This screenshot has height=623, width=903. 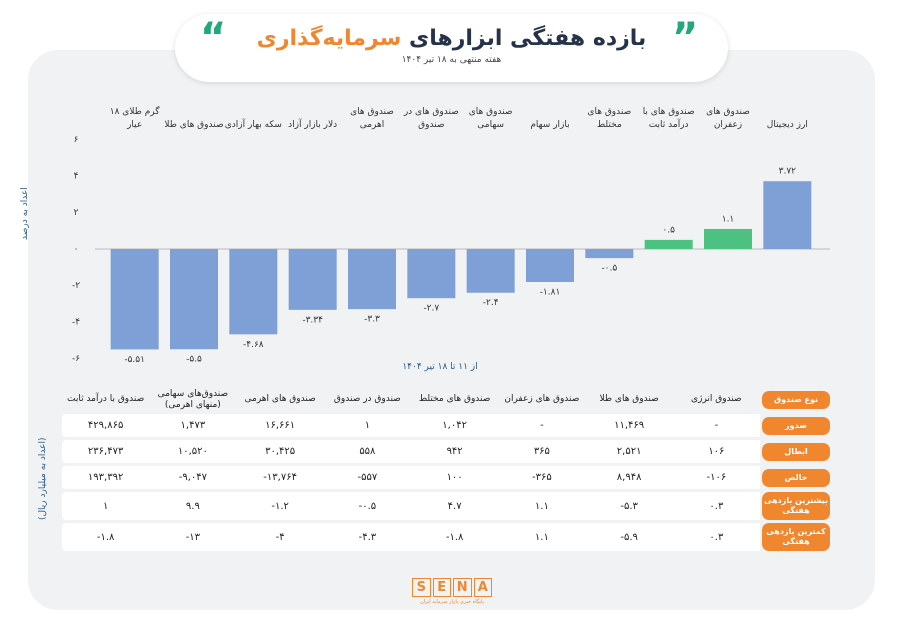 I want to click on value-label: -۱.۸۱, so click(x=550, y=292).